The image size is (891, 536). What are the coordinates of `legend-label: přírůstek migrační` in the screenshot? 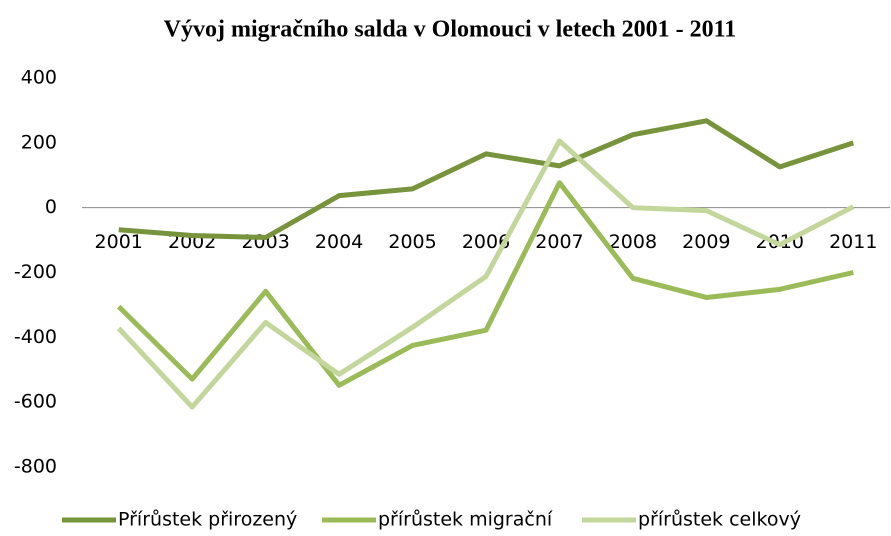 It's located at (465, 520).